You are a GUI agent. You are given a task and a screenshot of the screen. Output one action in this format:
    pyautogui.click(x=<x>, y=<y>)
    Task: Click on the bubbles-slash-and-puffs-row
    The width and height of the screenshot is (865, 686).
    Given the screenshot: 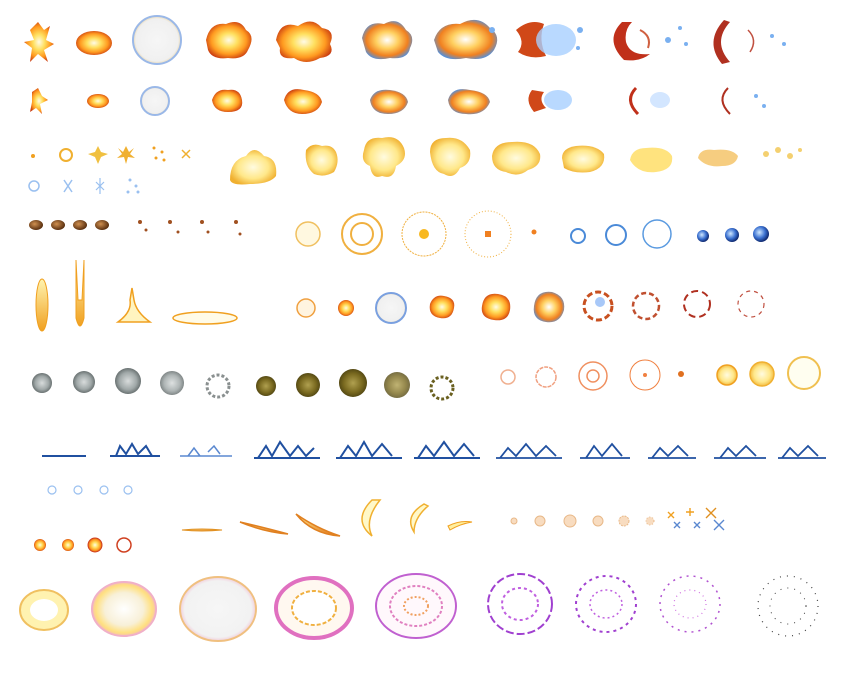 What is the action you would take?
    pyautogui.click(x=379, y=519)
    